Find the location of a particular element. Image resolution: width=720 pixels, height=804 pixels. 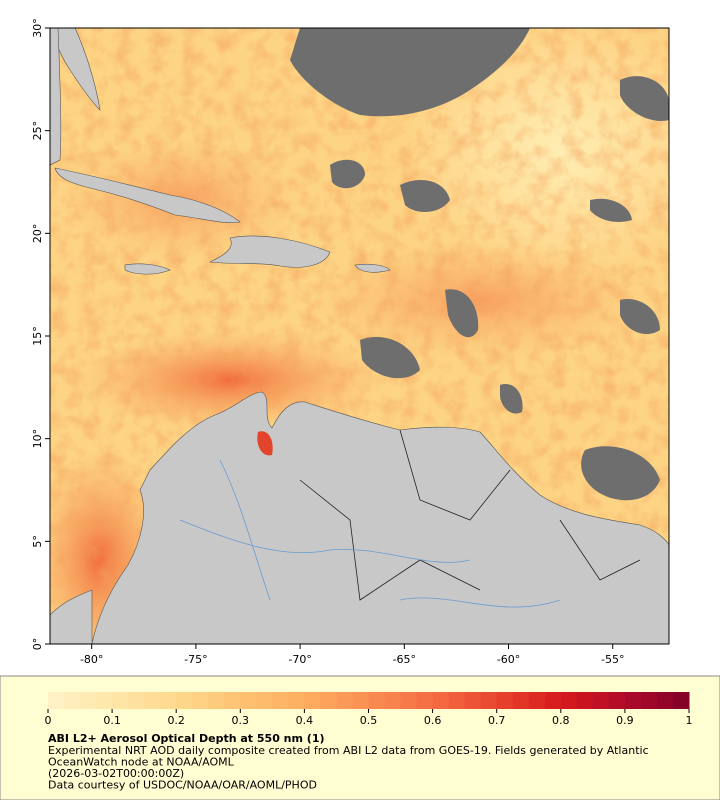

colorbar-tick-label: 0.9 is located at coordinates (625, 720).